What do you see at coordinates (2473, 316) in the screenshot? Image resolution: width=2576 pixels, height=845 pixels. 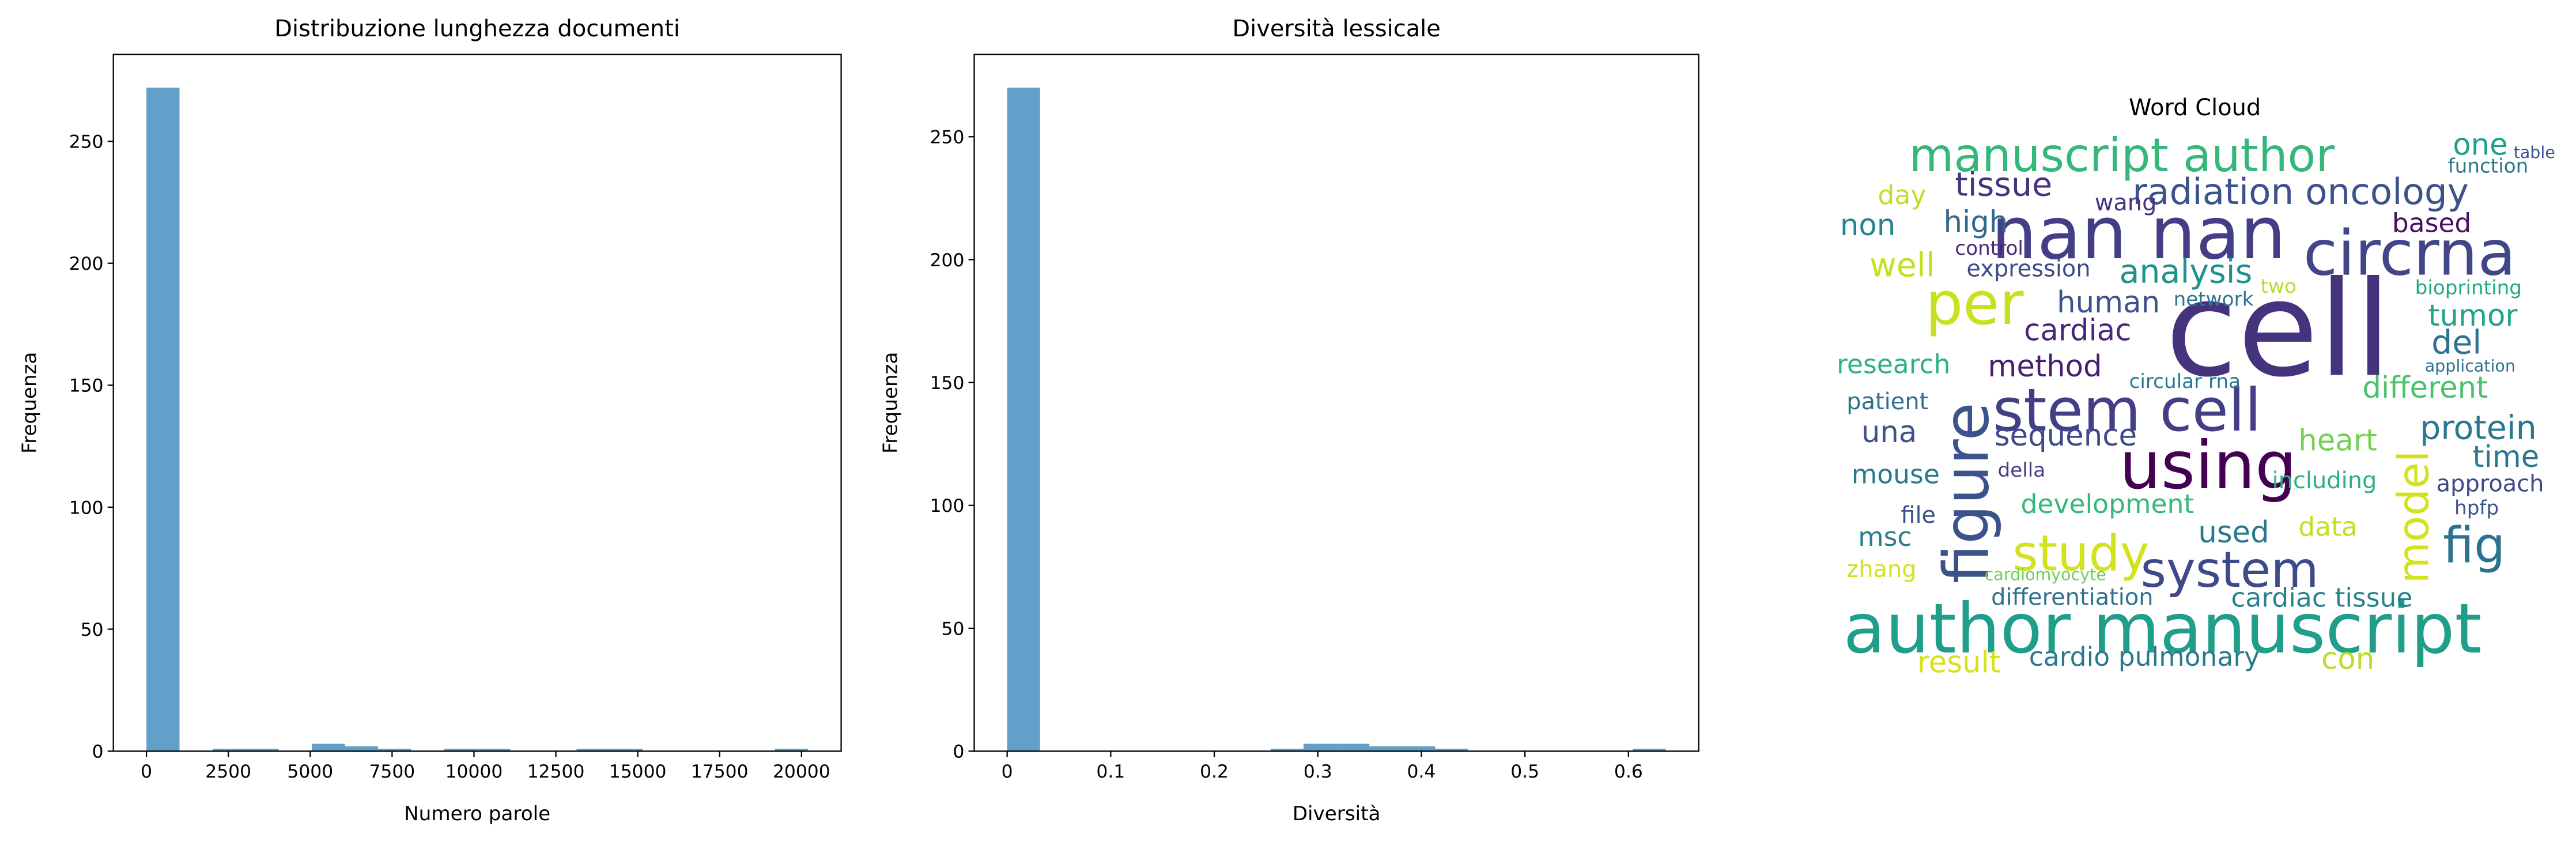 I see `word: tumor` at bounding box center [2473, 316].